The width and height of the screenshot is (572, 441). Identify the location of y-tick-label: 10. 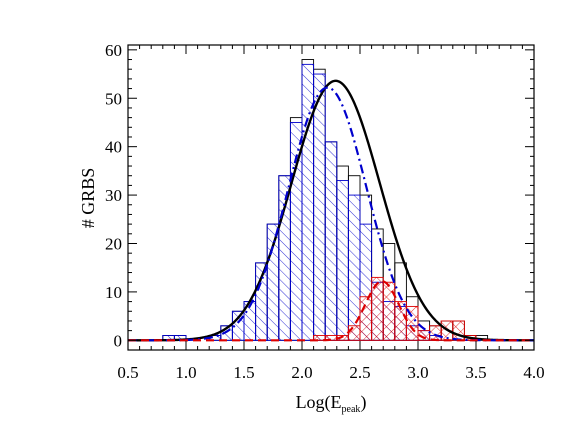
(113, 292).